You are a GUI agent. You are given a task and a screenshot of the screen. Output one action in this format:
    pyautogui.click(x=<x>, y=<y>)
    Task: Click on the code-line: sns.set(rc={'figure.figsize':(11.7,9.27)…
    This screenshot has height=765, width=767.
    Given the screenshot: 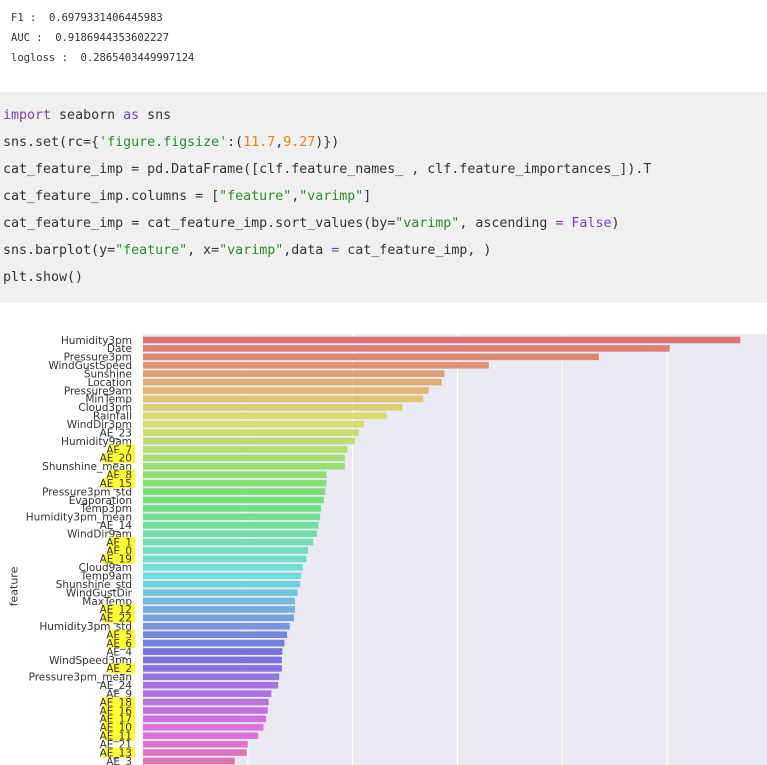 What is the action you would take?
    pyautogui.click(x=171, y=143)
    